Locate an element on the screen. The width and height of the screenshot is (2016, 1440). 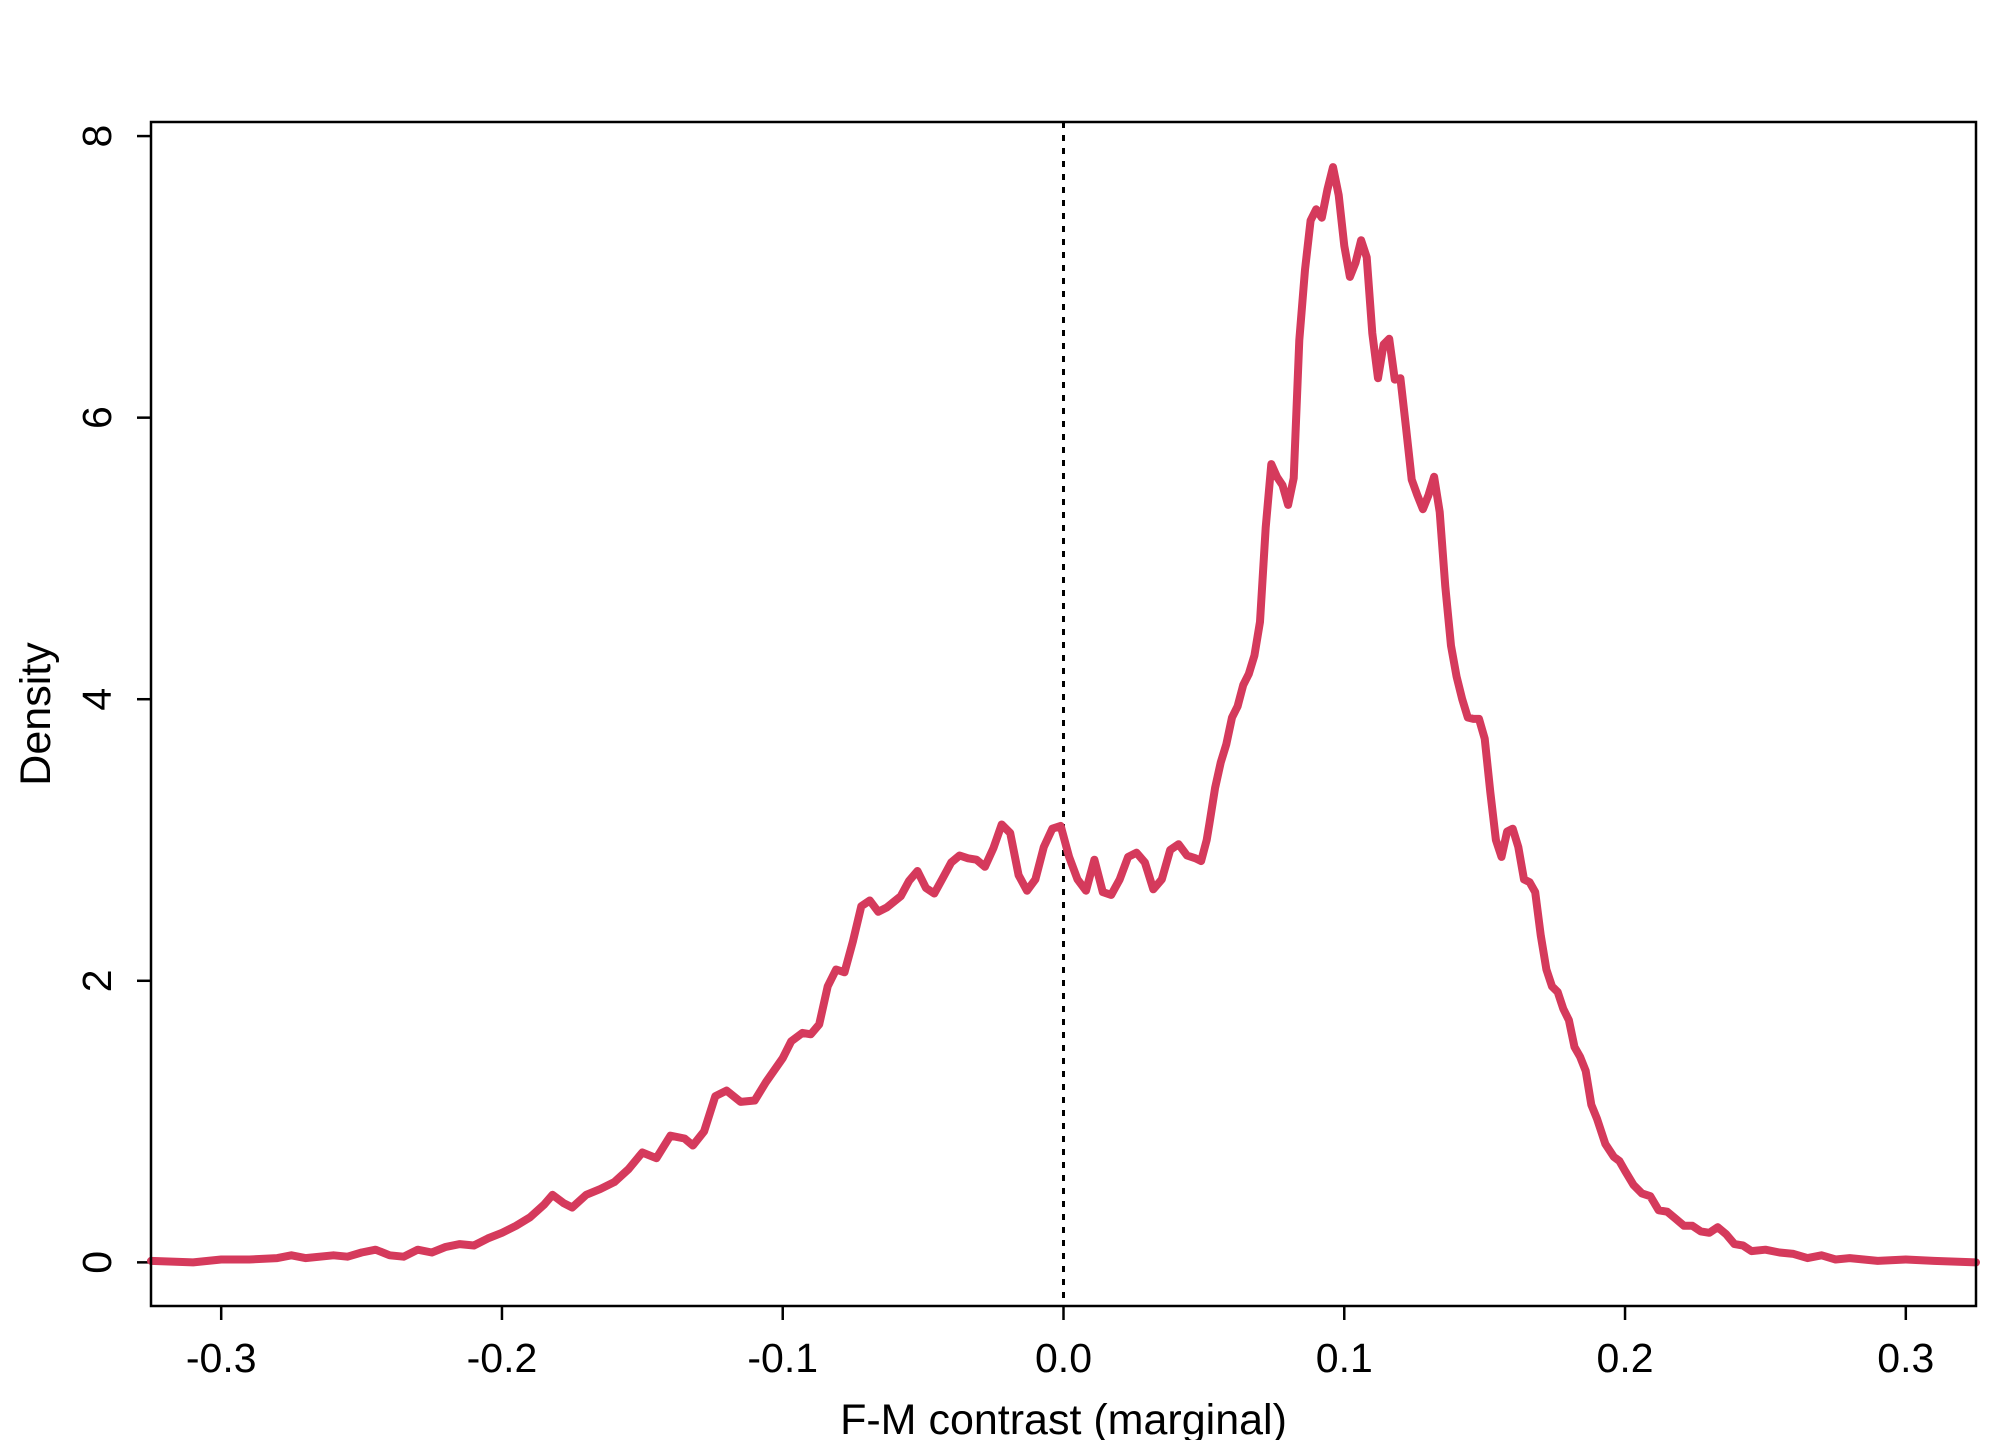
x-tick-label: -0.3 is located at coordinates (221, 1358).